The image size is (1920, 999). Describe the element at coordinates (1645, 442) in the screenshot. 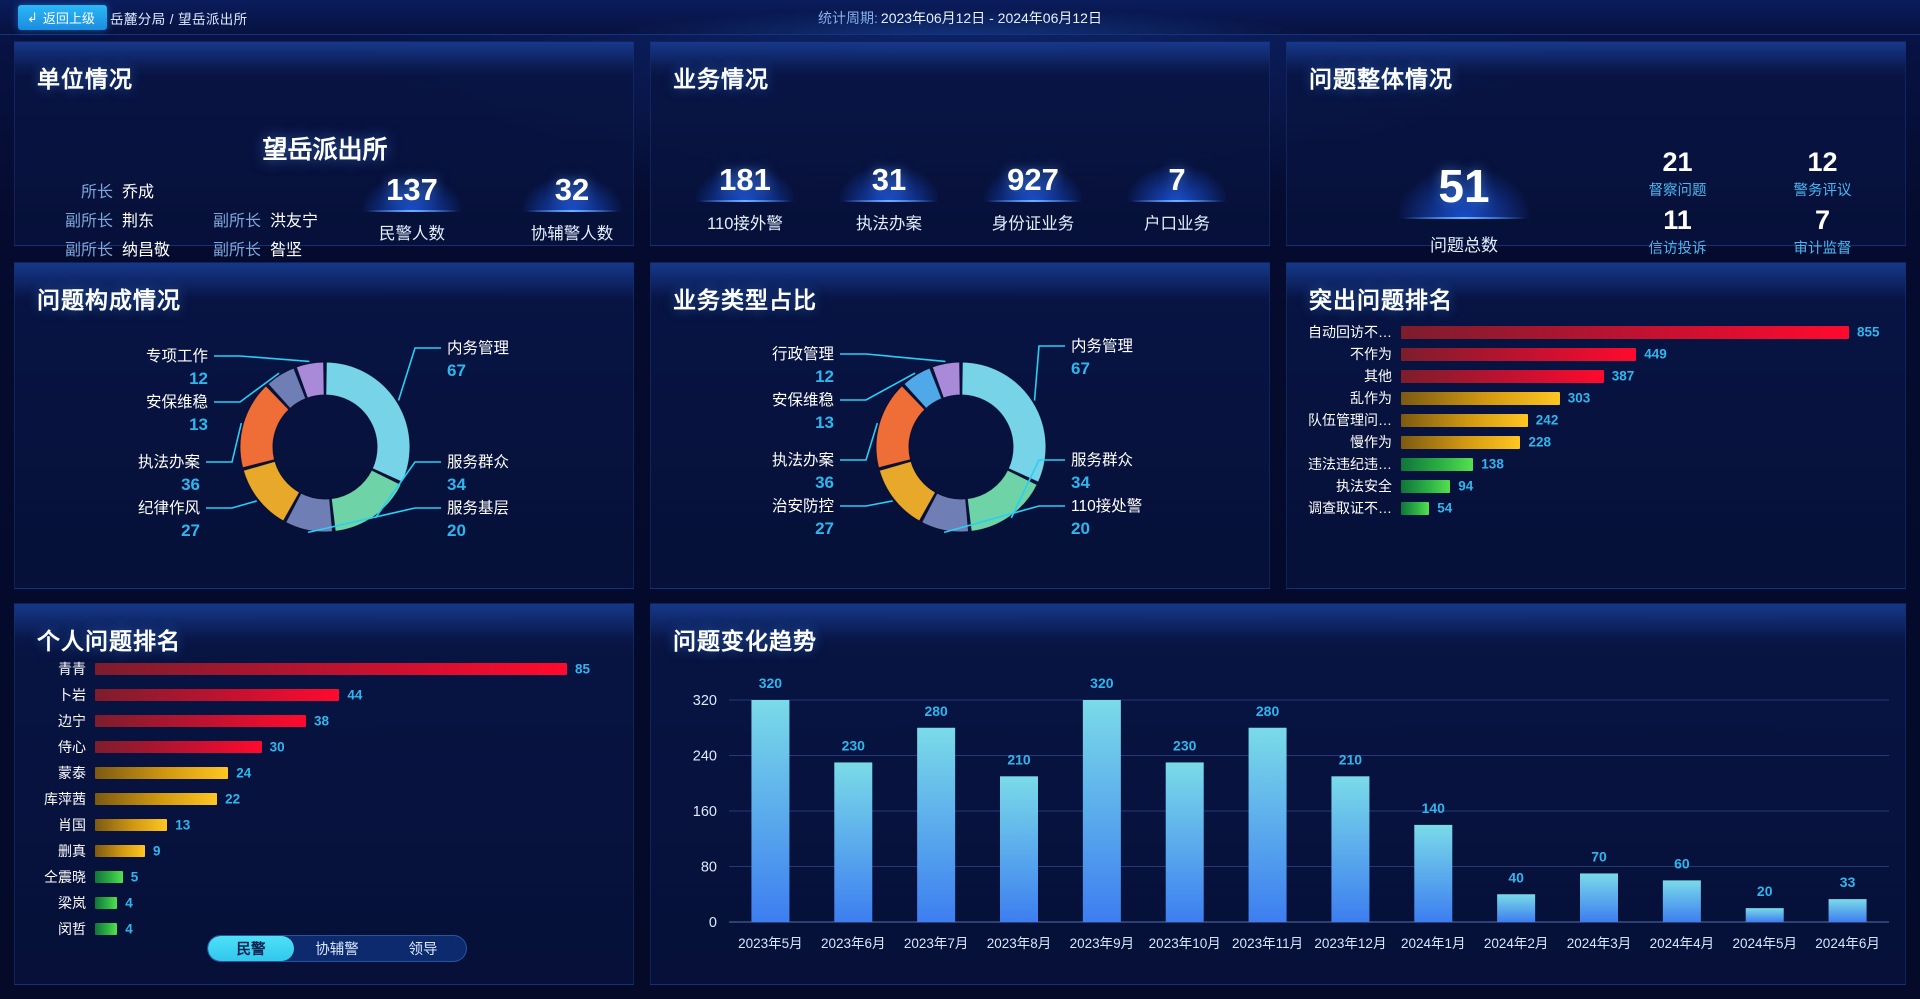

I see `bar-track: 228` at that location.